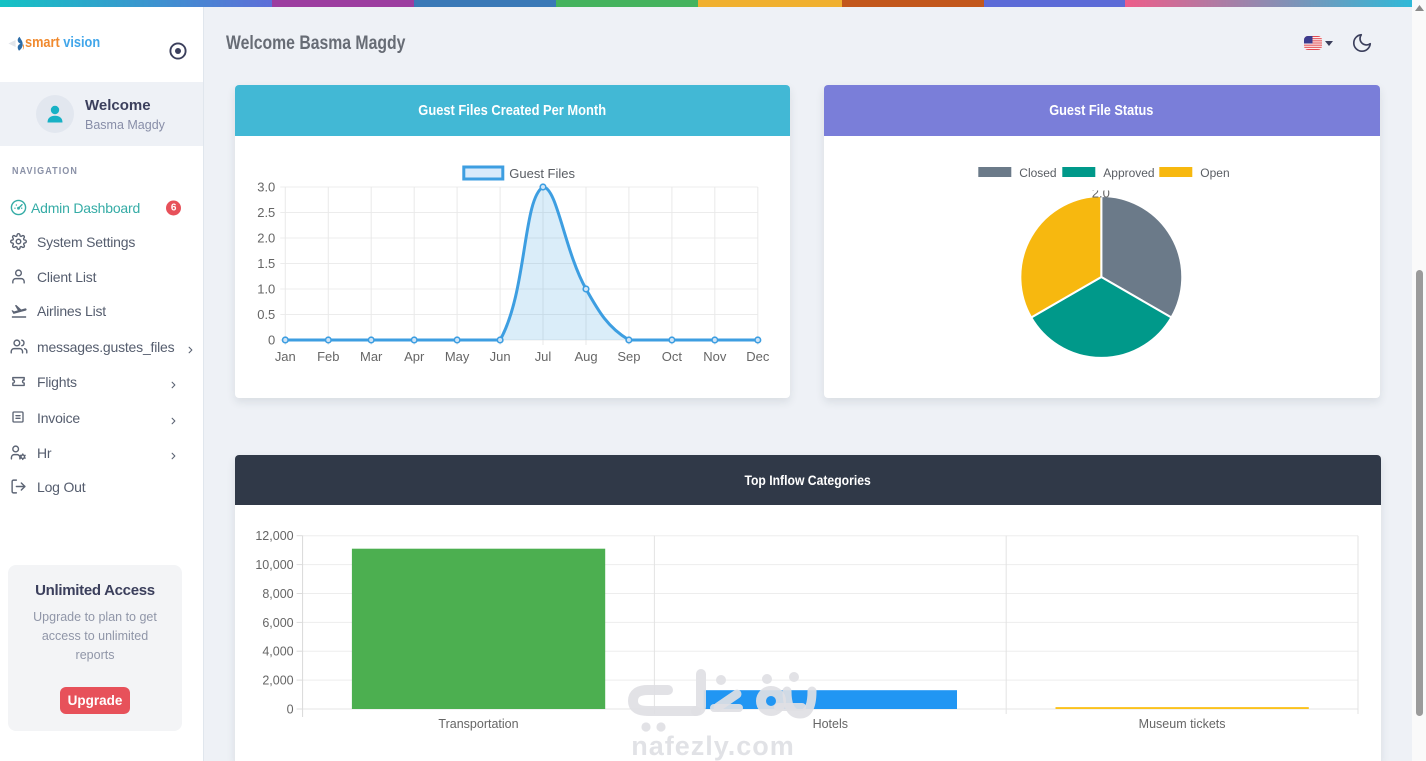 This screenshot has width=1426, height=761. Describe the element at coordinates (266, 314) in the screenshot. I see `svg-text: 0.5` at that location.